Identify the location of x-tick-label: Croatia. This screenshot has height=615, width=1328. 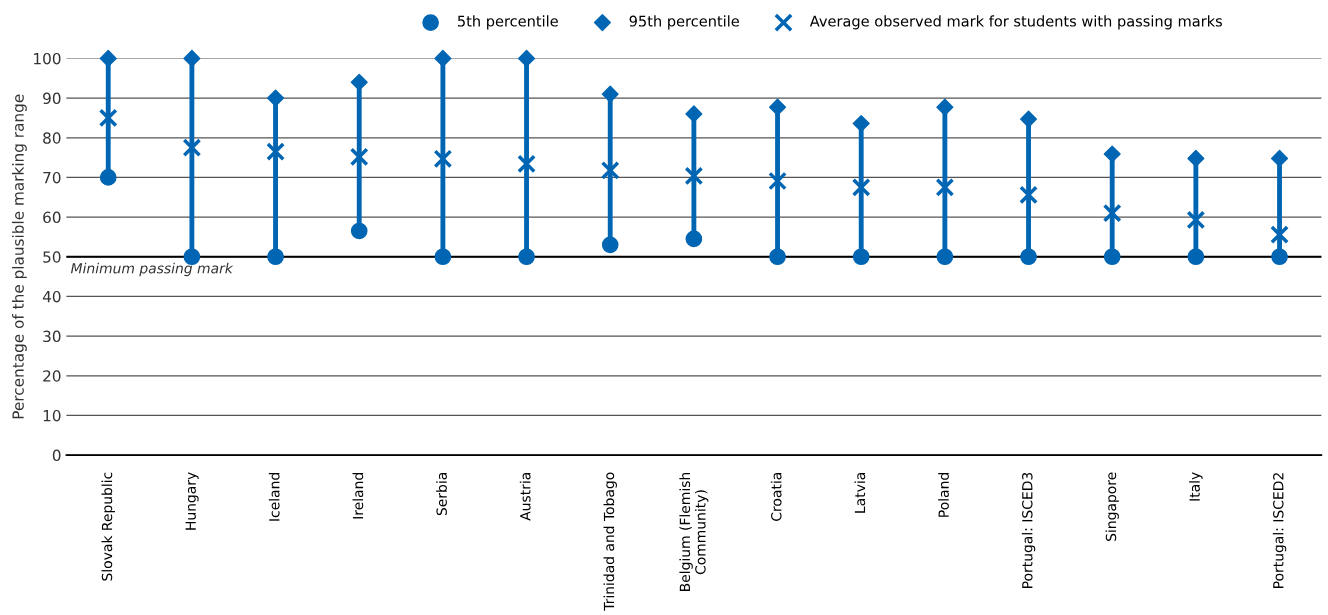
(776, 497).